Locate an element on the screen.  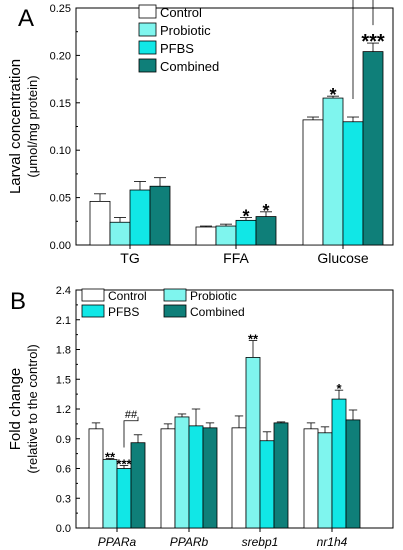
y-tick-label: 1.2 is located at coordinates (63, 410).